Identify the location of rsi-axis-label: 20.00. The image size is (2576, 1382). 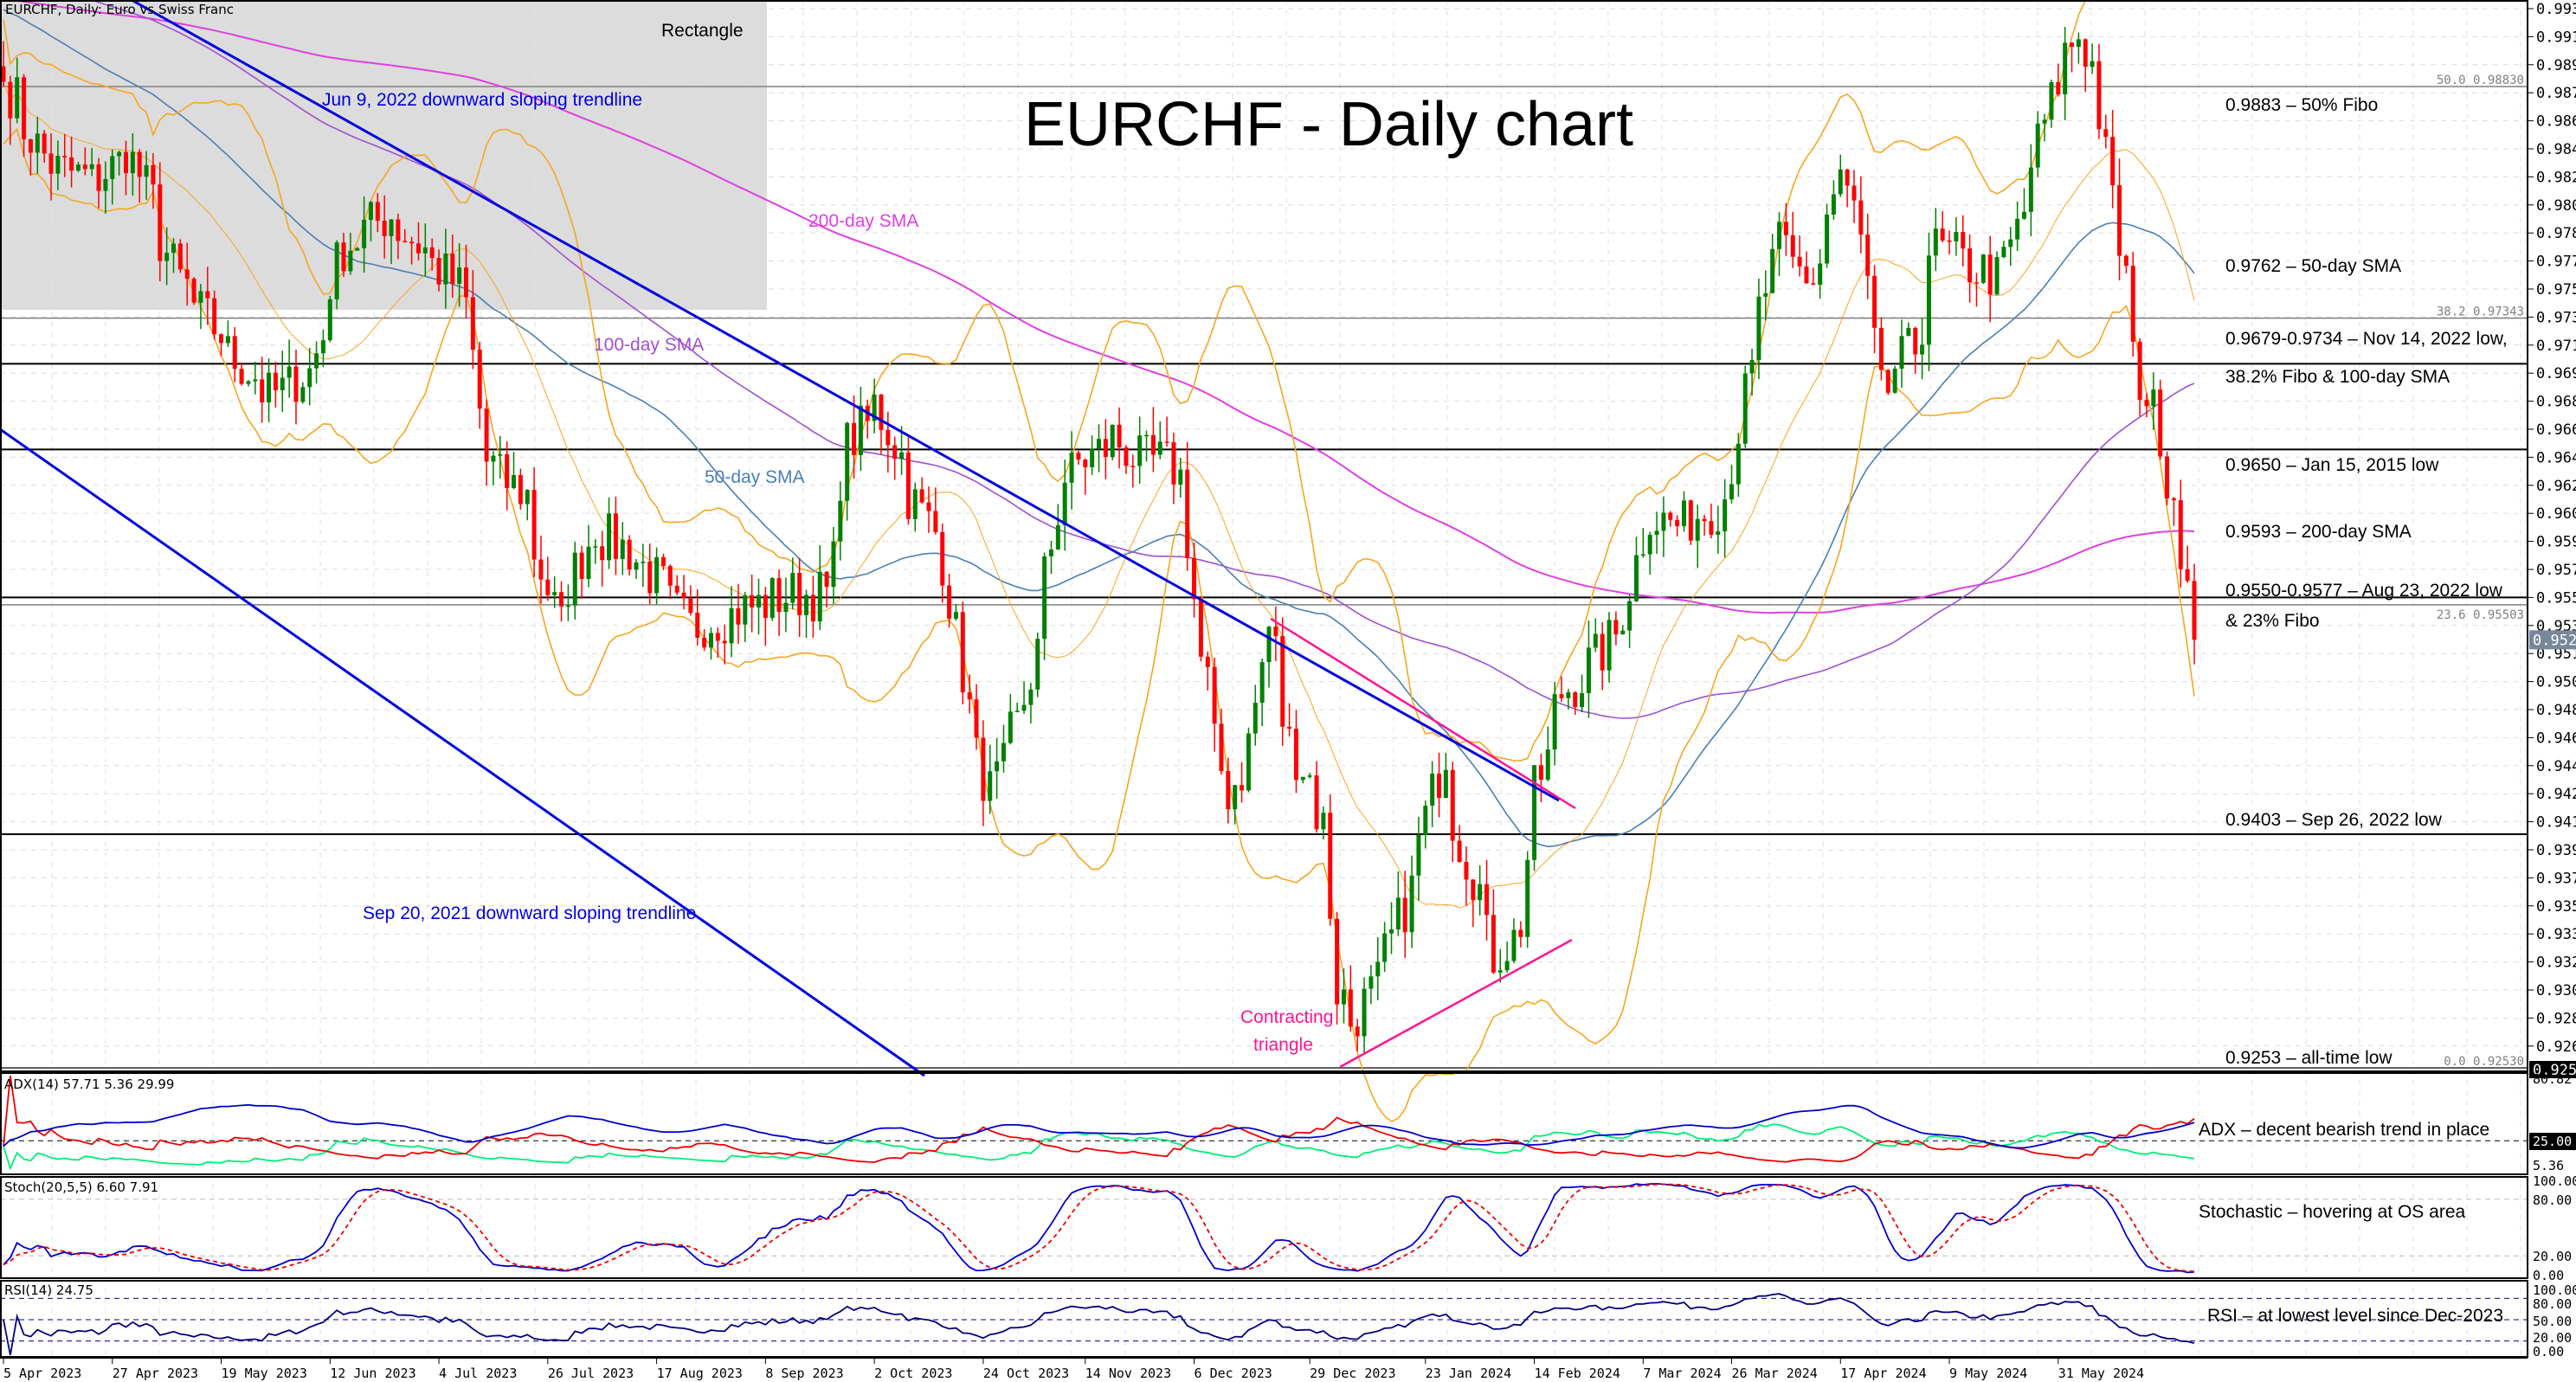
(2552, 1338).